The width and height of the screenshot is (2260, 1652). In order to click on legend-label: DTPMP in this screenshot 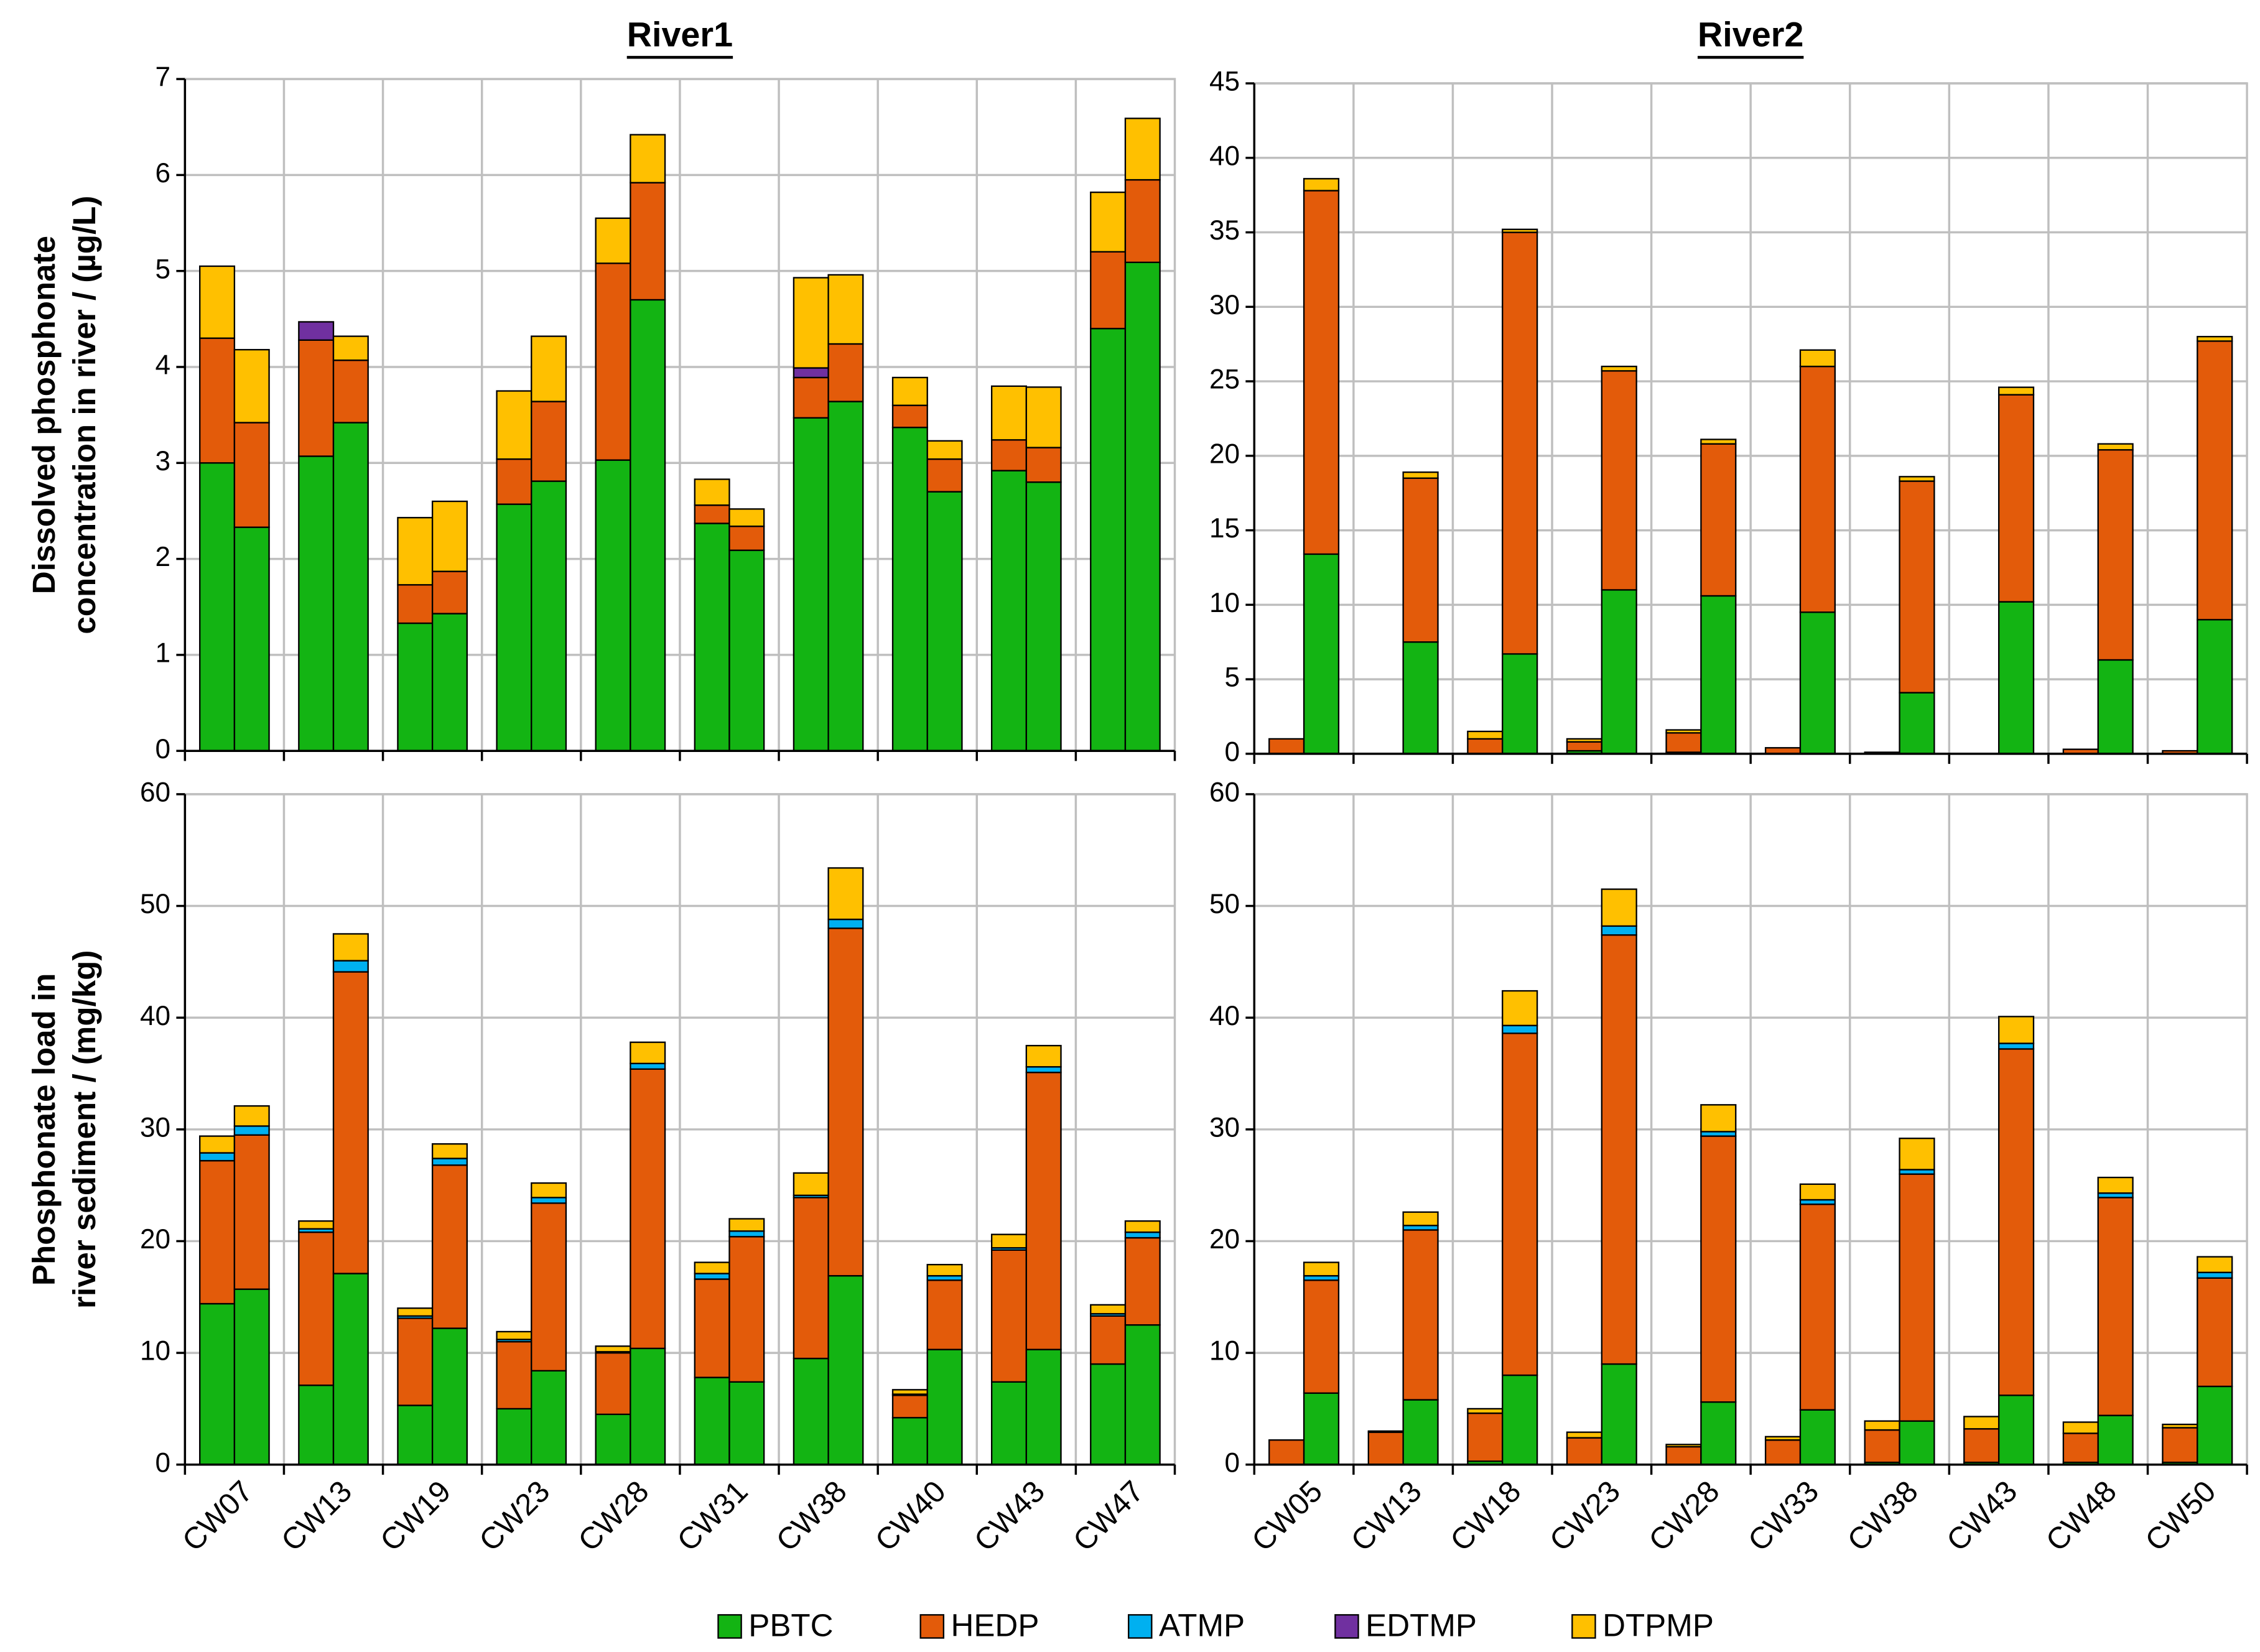, I will do `click(1658, 1625)`.